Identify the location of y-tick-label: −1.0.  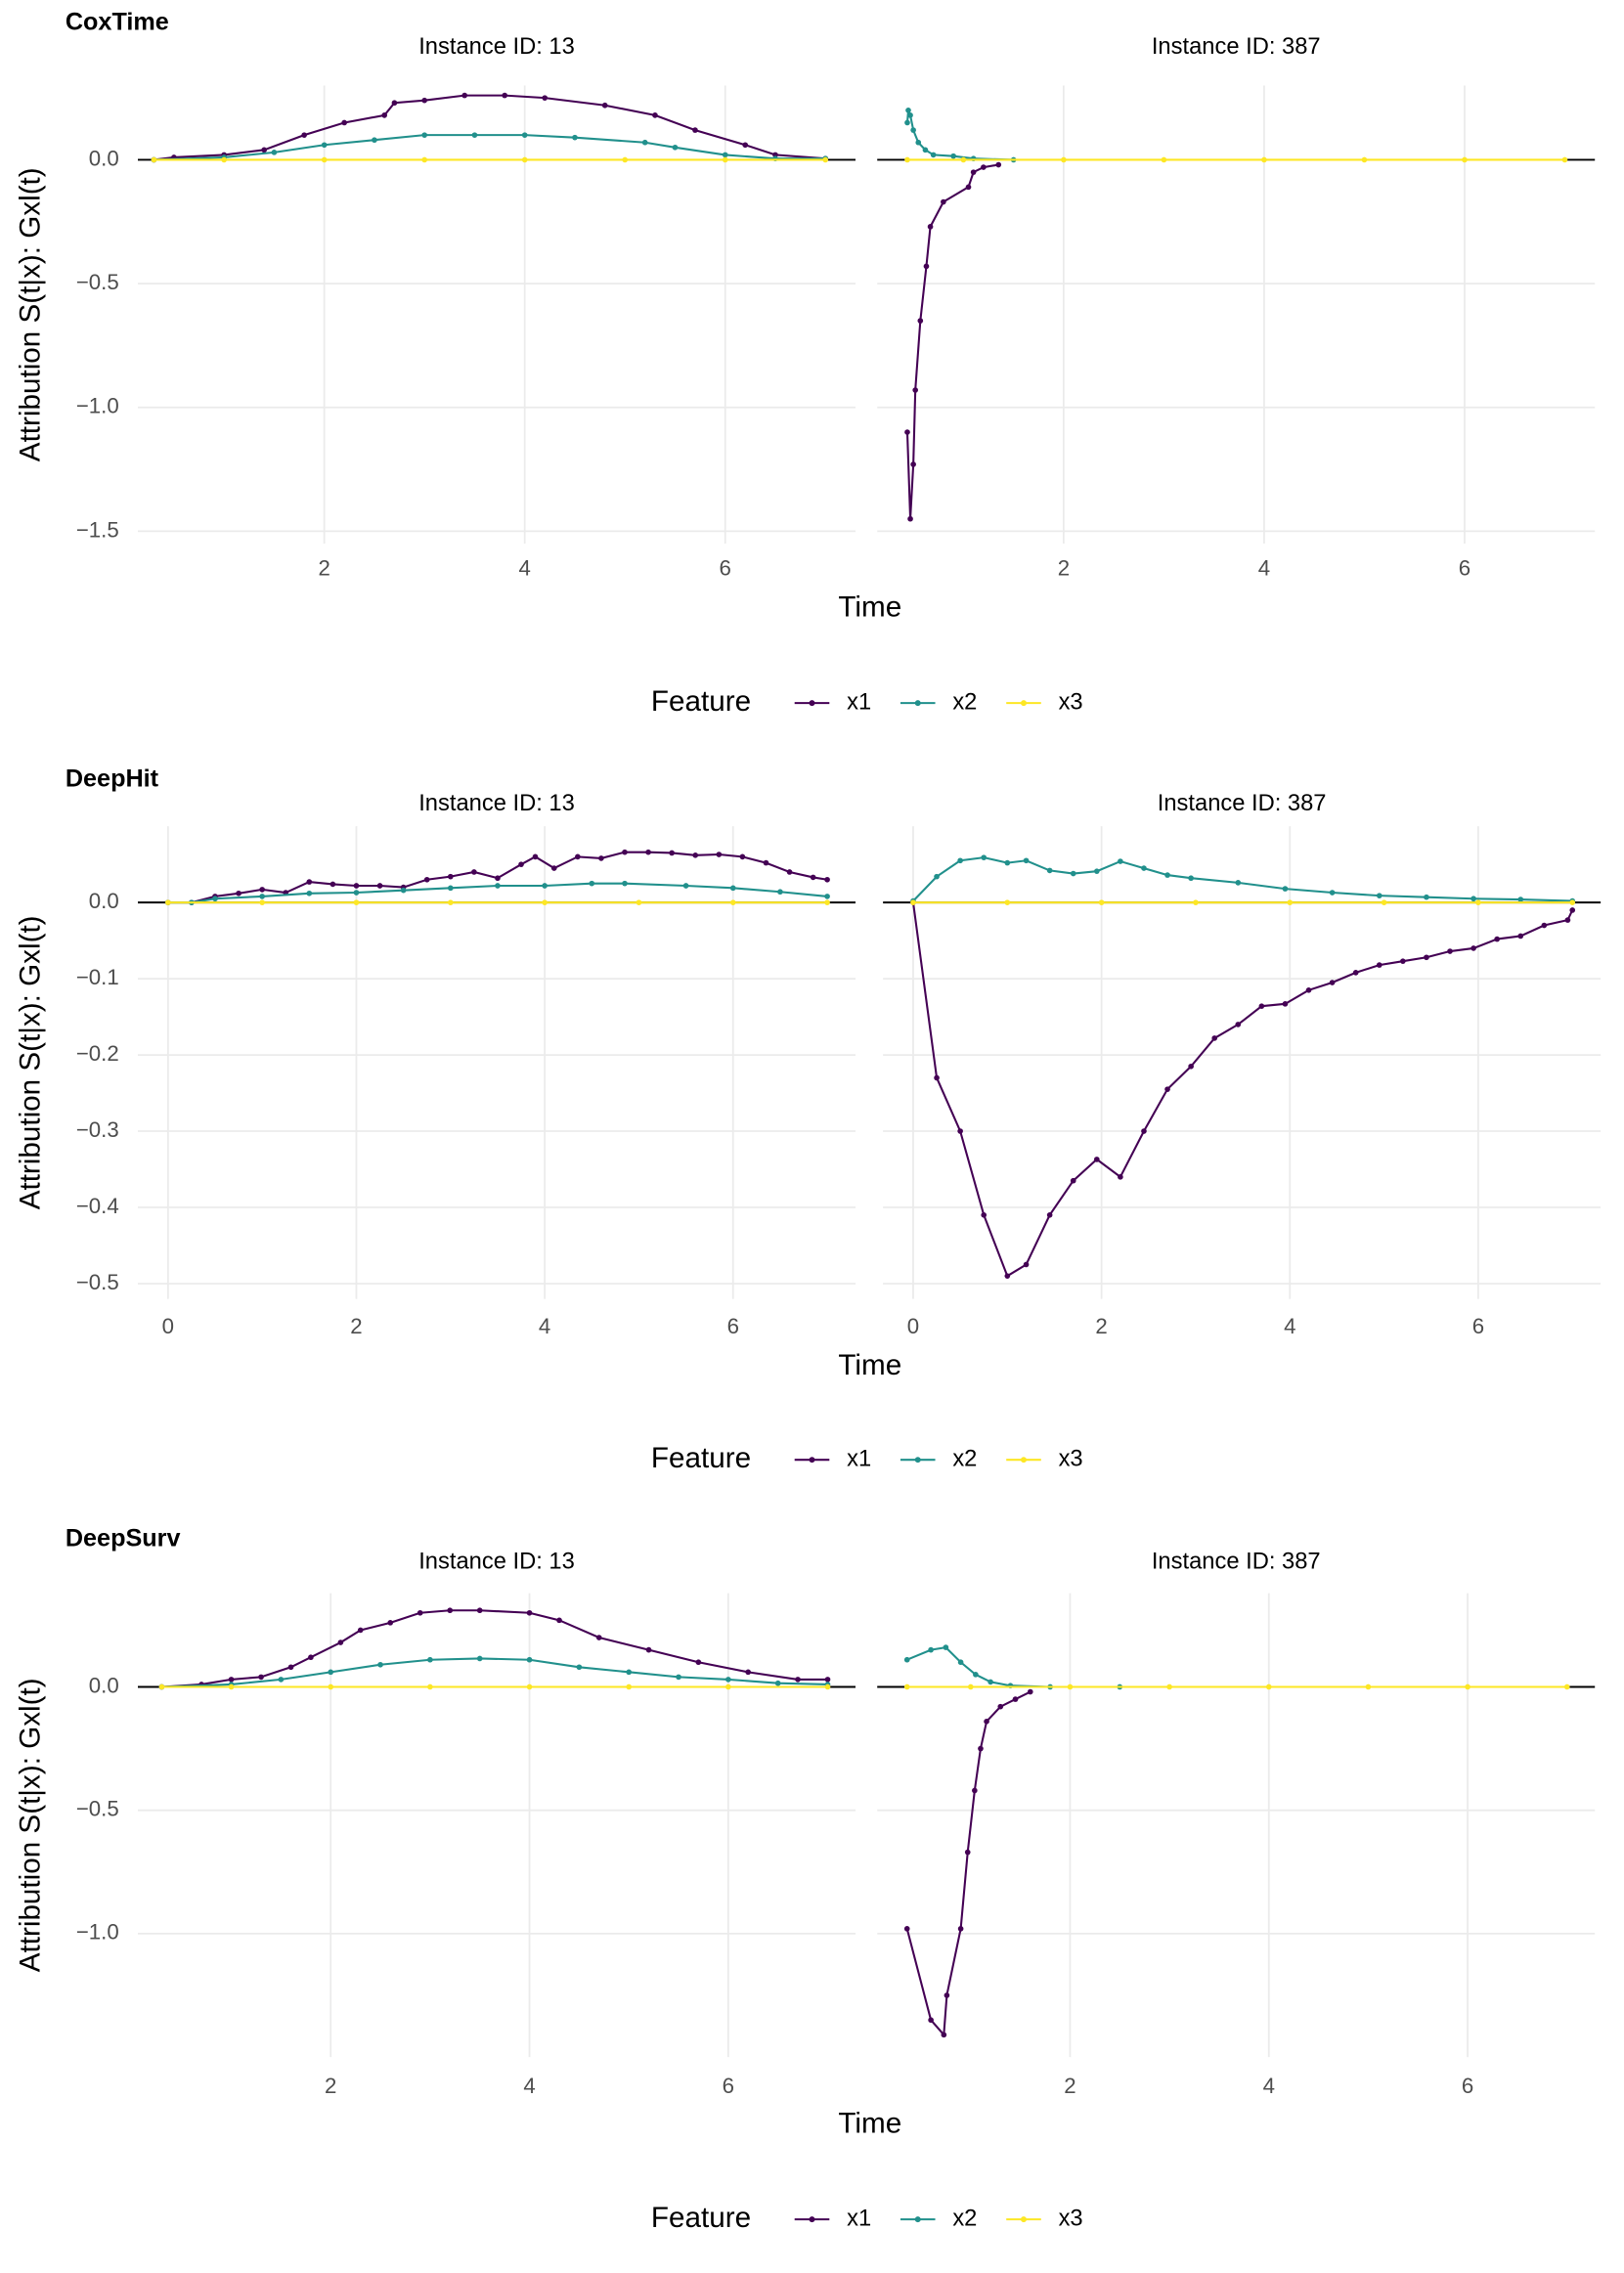
(97, 1933).